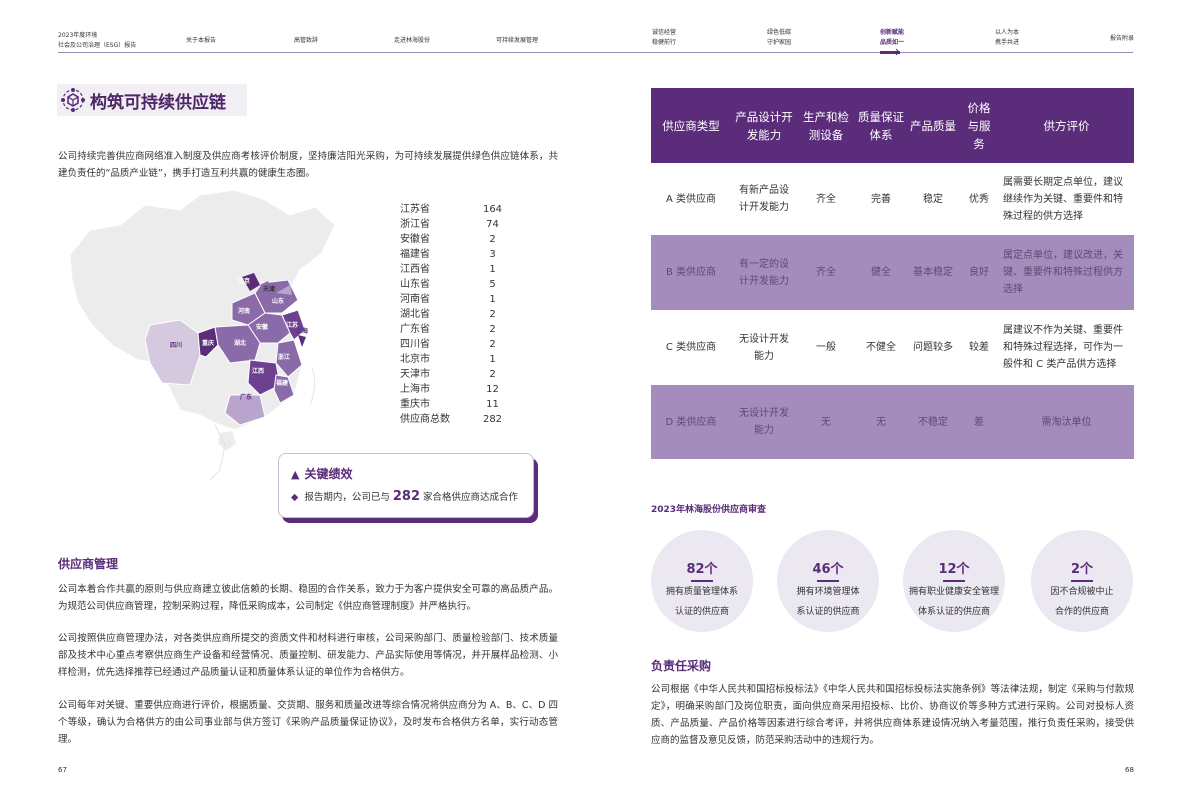  Describe the element at coordinates (691, 422) in the screenshot. I see `table-cell: D 类供应商` at that location.